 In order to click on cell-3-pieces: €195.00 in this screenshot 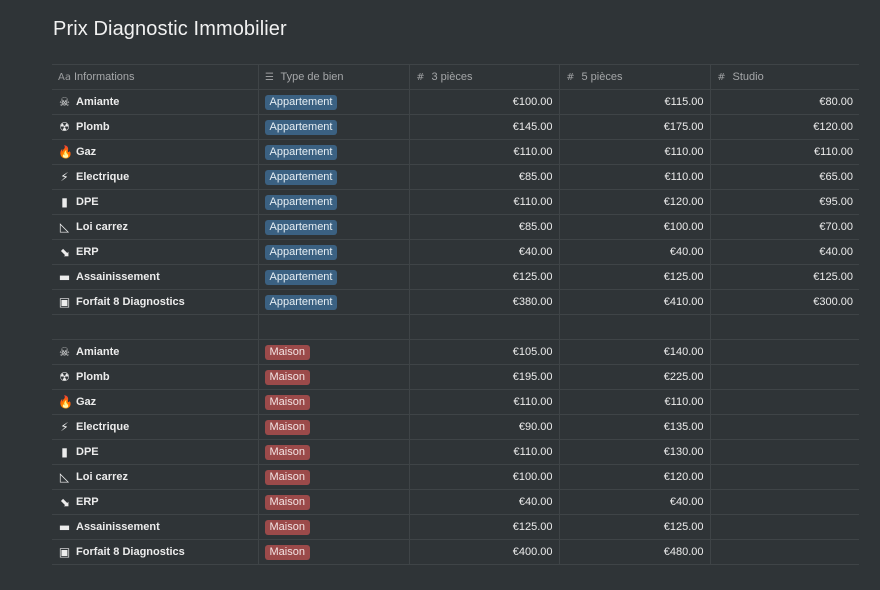, I will do `click(484, 377)`.